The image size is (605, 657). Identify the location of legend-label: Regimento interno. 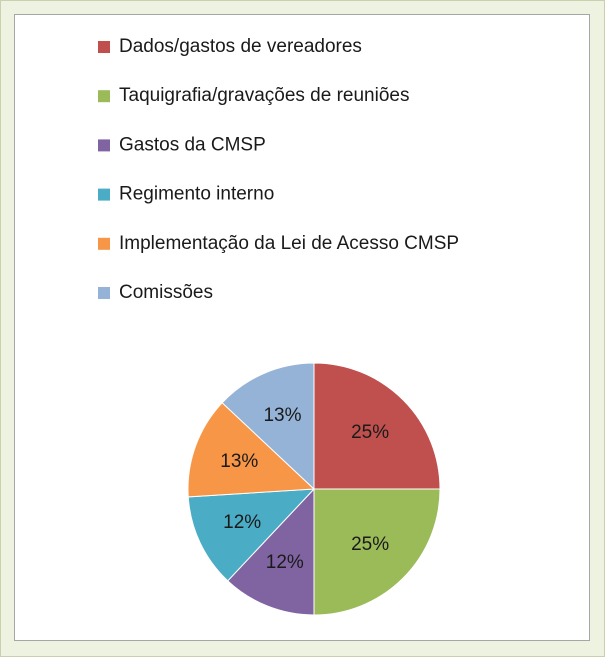
(196, 194).